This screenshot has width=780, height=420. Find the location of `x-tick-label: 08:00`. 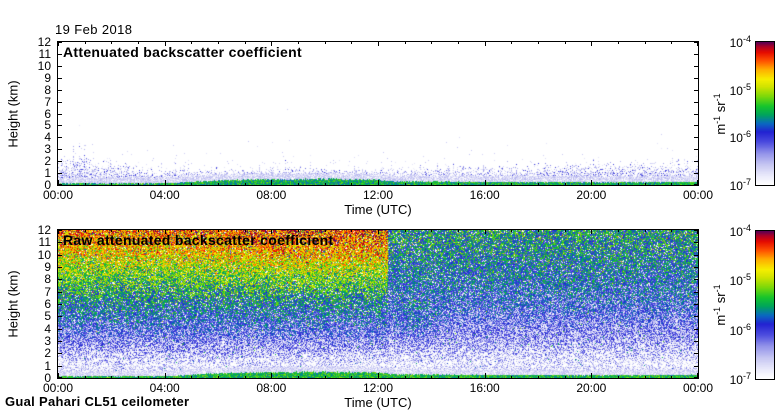

x-tick-label: 08:00 is located at coordinates (271, 388).